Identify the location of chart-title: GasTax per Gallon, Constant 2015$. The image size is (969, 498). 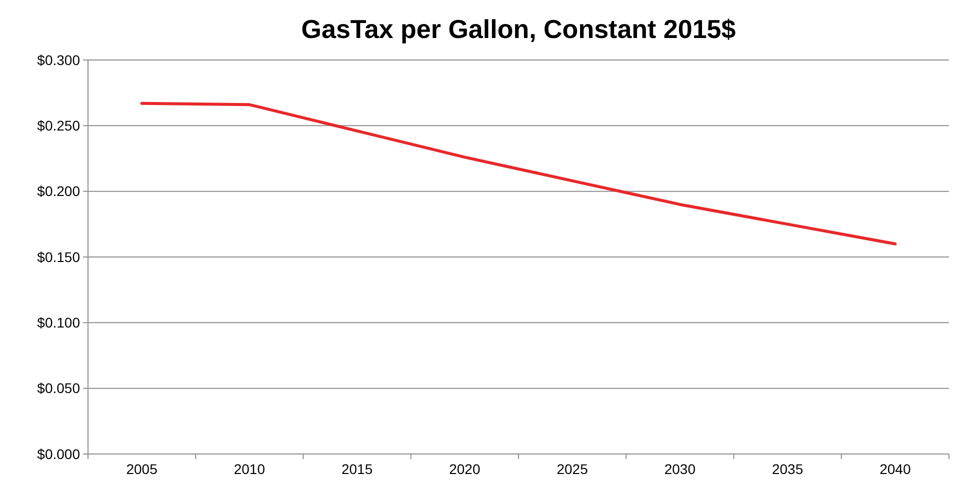
(518, 29).